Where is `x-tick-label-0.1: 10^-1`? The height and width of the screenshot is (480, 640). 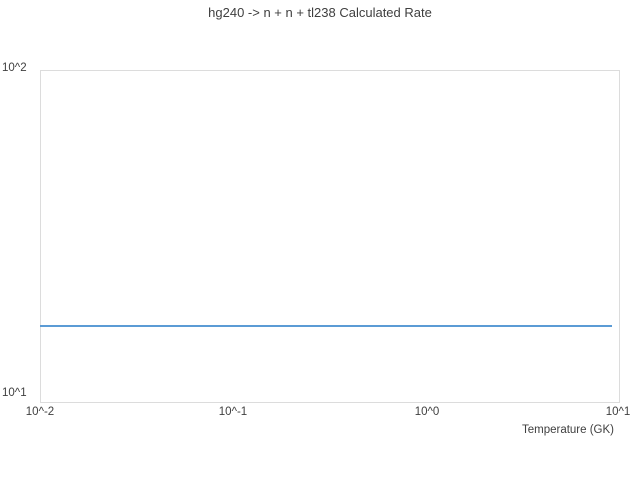 x-tick-label-0.1: 10^-1 is located at coordinates (233, 412).